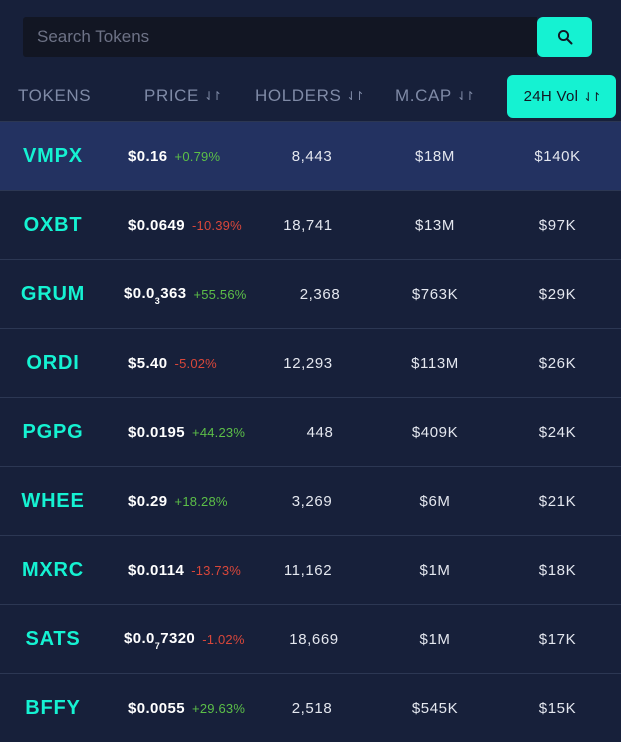  I want to click on token-price: $0.29, so click(148, 501).